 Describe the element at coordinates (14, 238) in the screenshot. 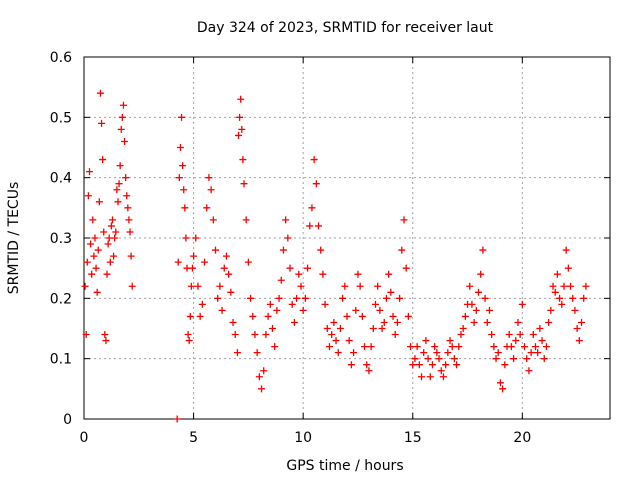

I see `y-axis-label: SRMTID / TECUs` at that location.